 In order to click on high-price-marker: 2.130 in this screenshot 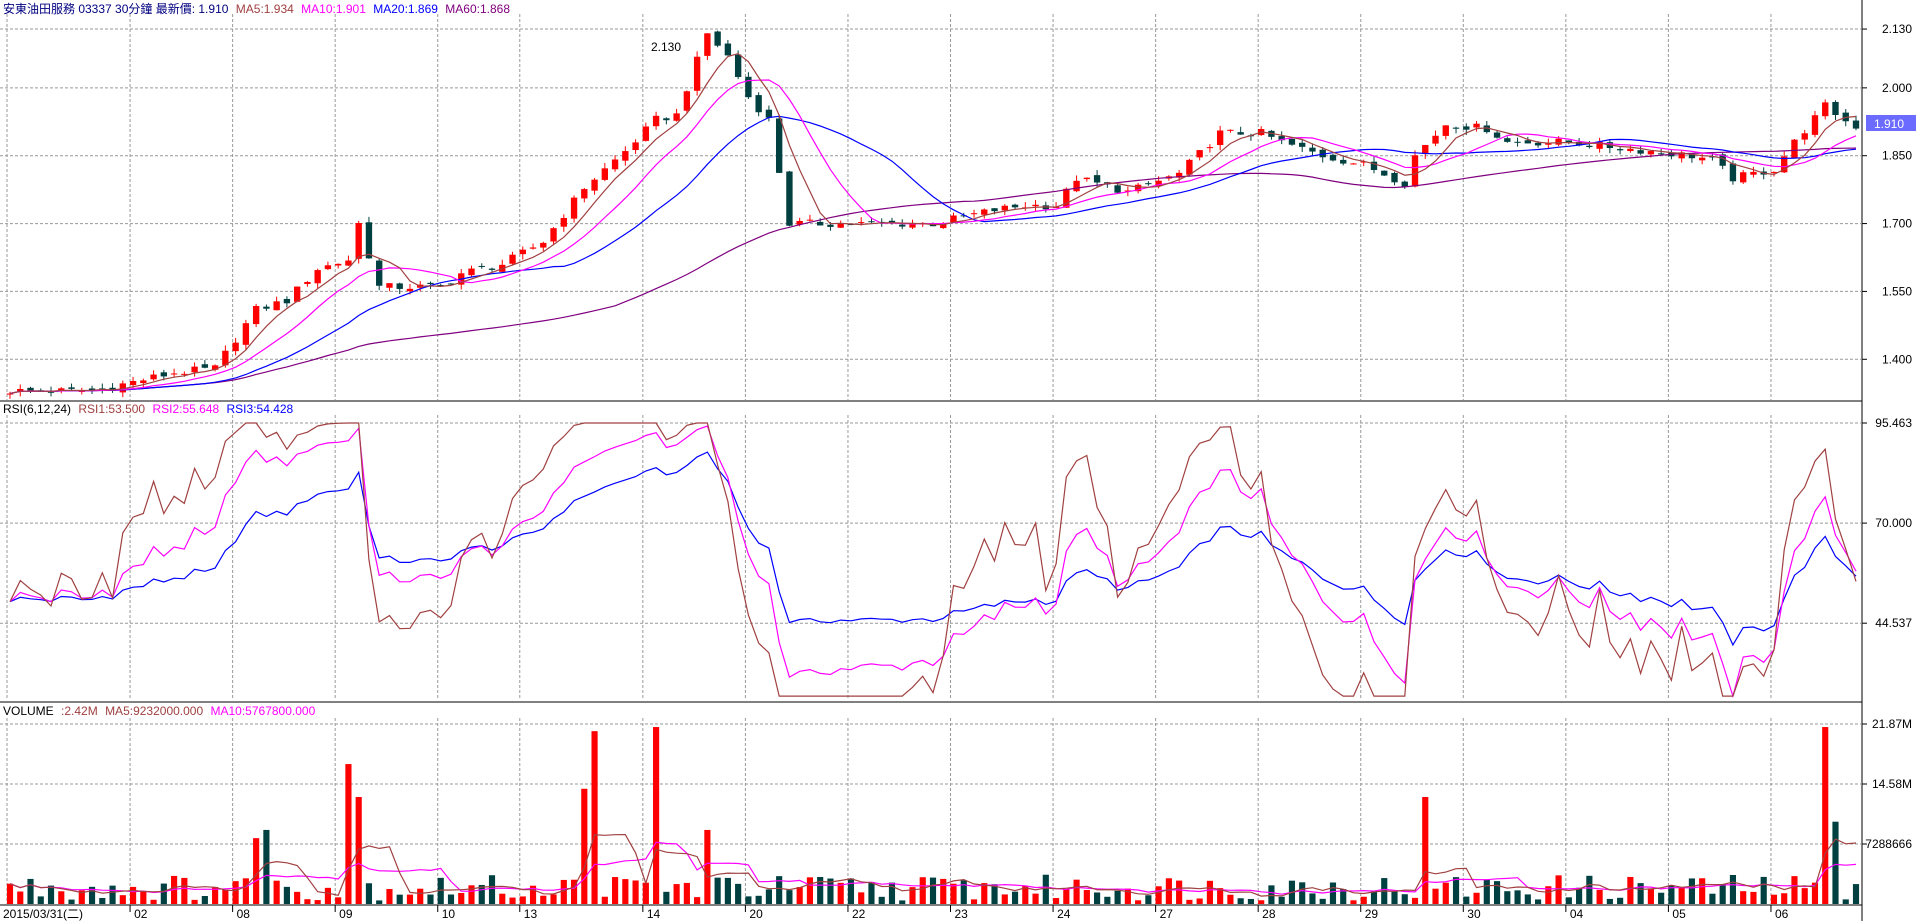, I will do `click(666, 47)`.